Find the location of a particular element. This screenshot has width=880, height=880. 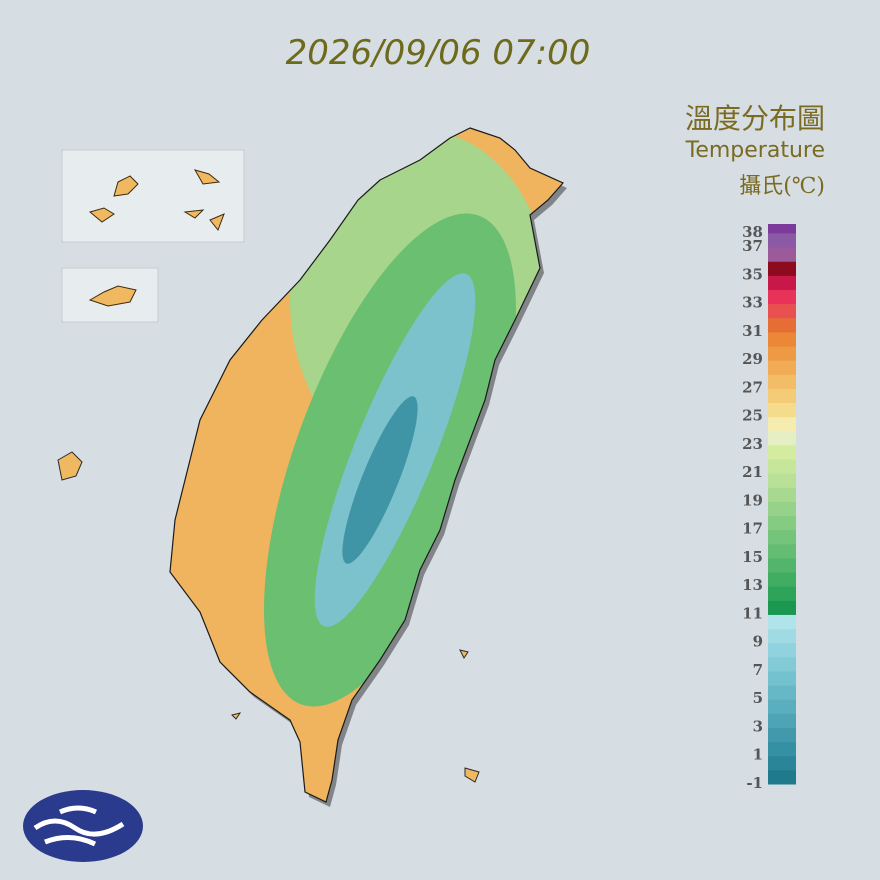

colorbar-tick-label: 13 is located at coordinates (752, 585).